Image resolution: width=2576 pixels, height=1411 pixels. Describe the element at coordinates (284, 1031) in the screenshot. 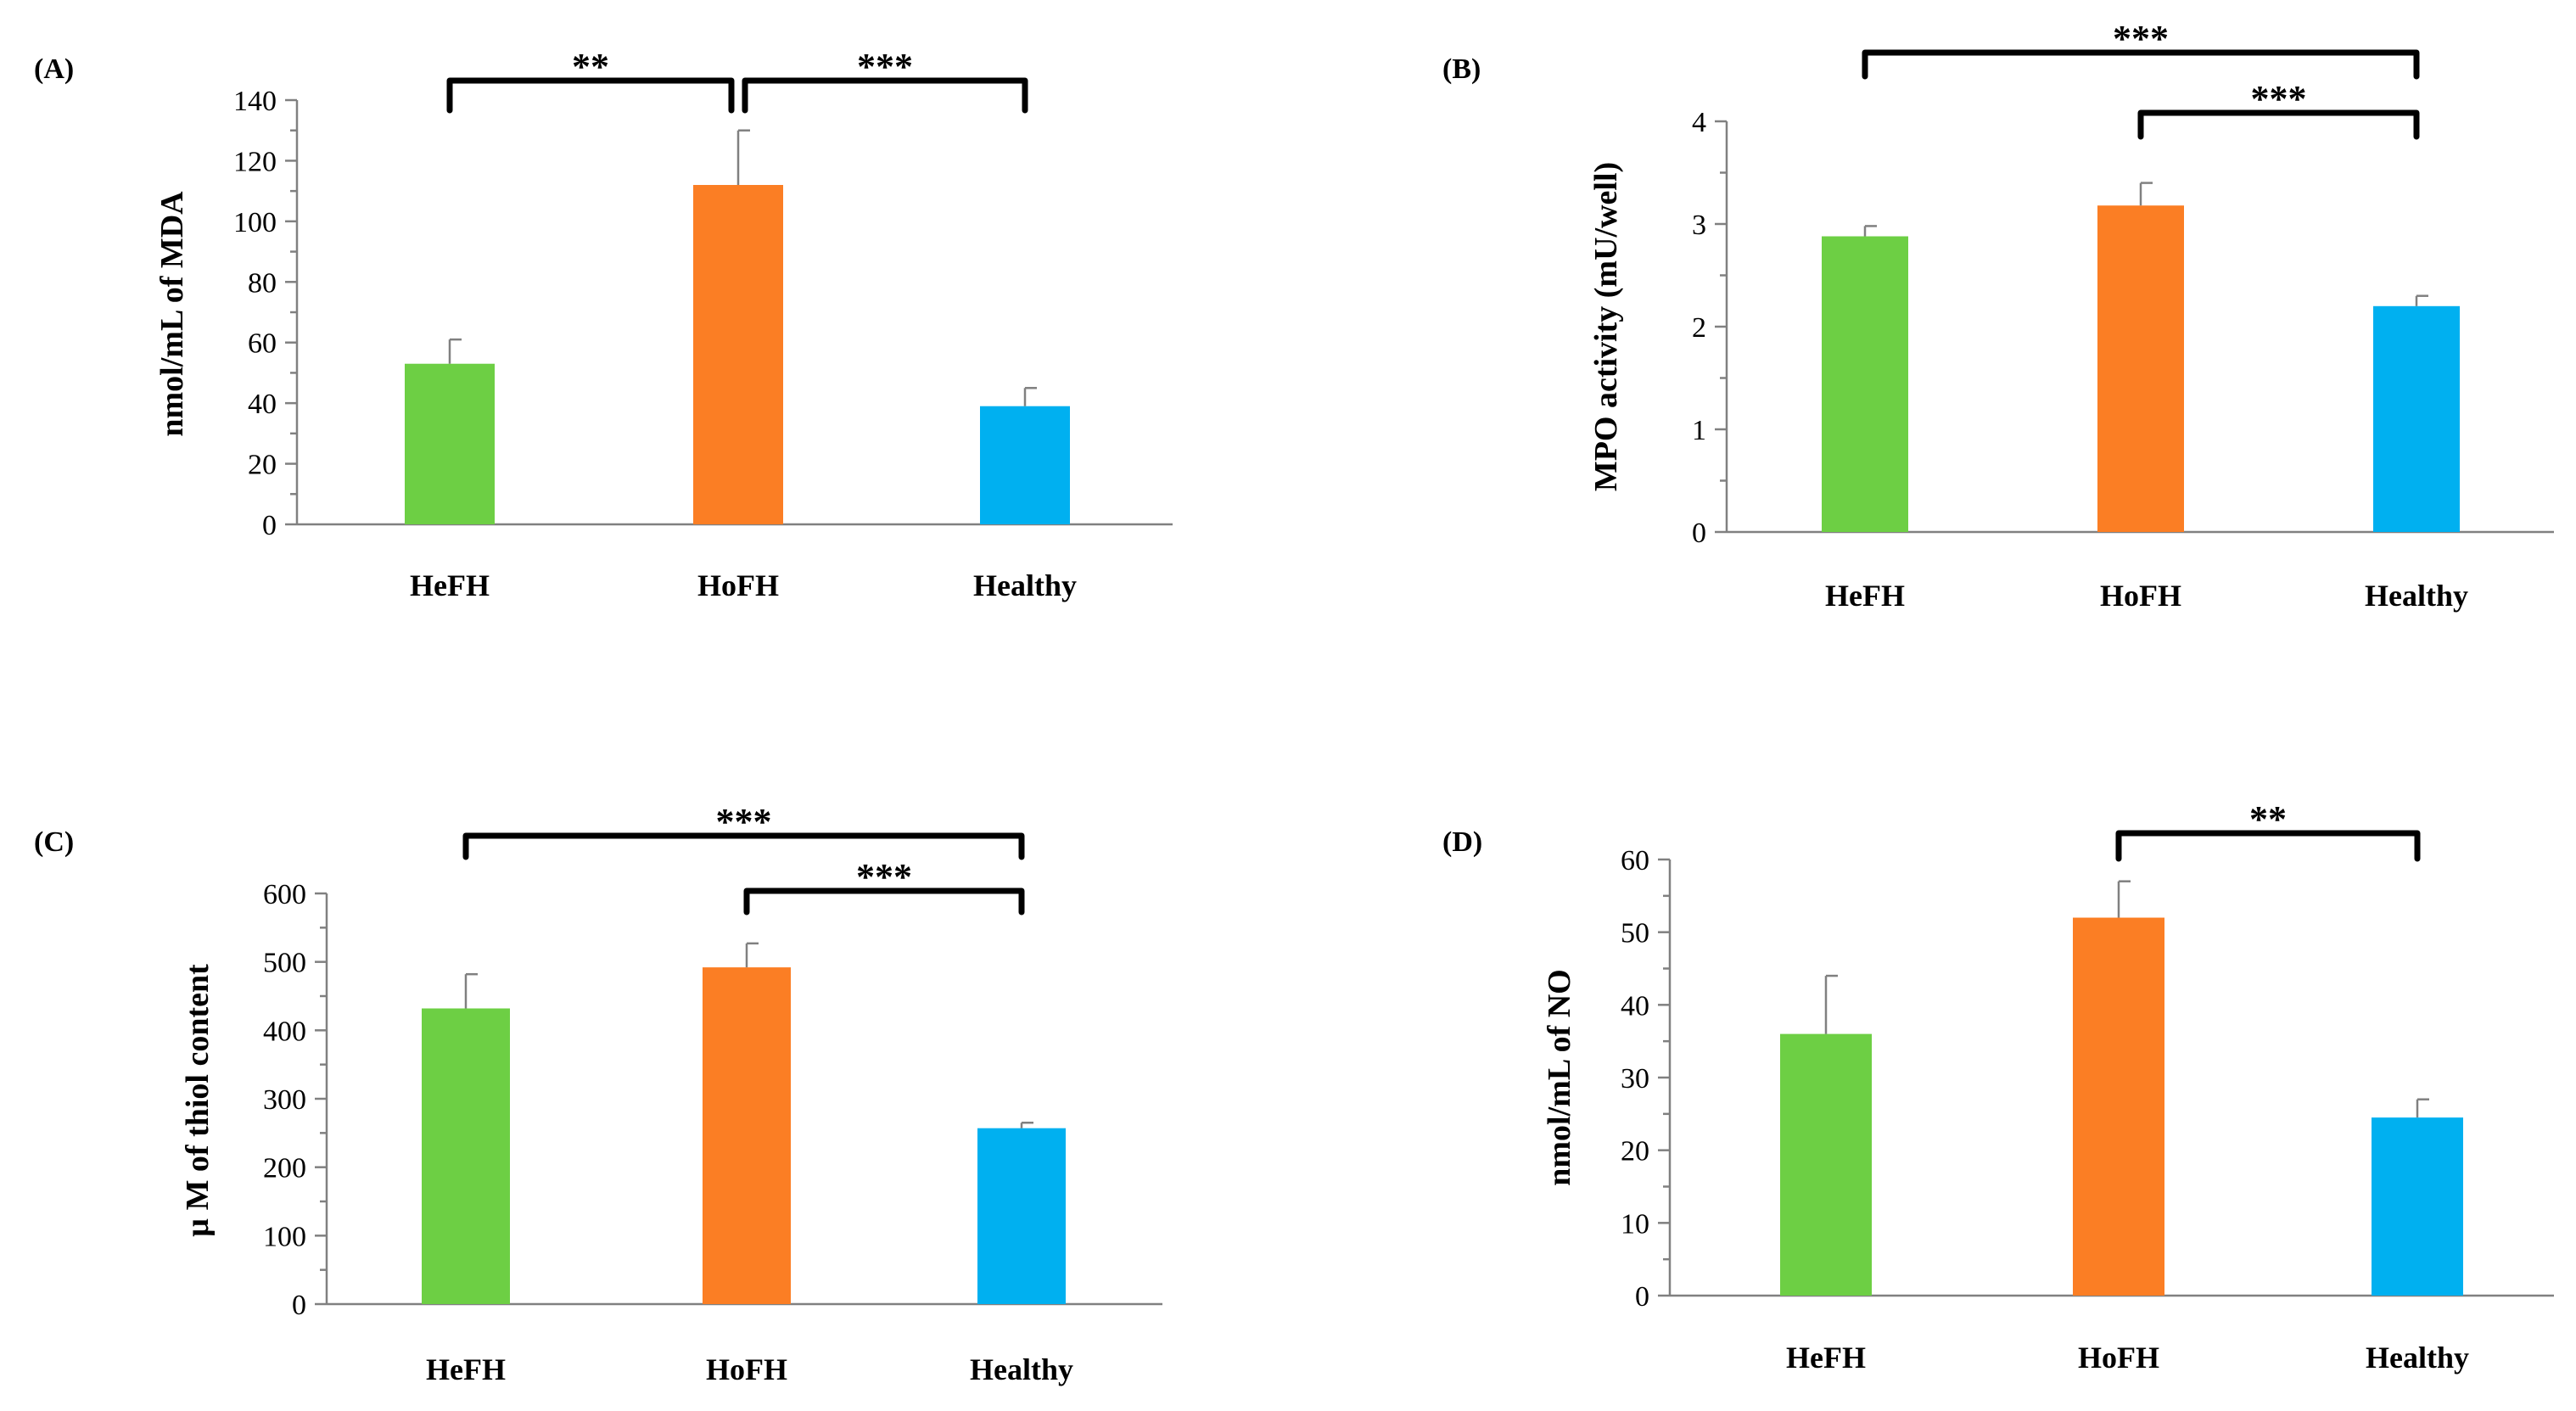

I see `y-tick-label: 400` at that location.